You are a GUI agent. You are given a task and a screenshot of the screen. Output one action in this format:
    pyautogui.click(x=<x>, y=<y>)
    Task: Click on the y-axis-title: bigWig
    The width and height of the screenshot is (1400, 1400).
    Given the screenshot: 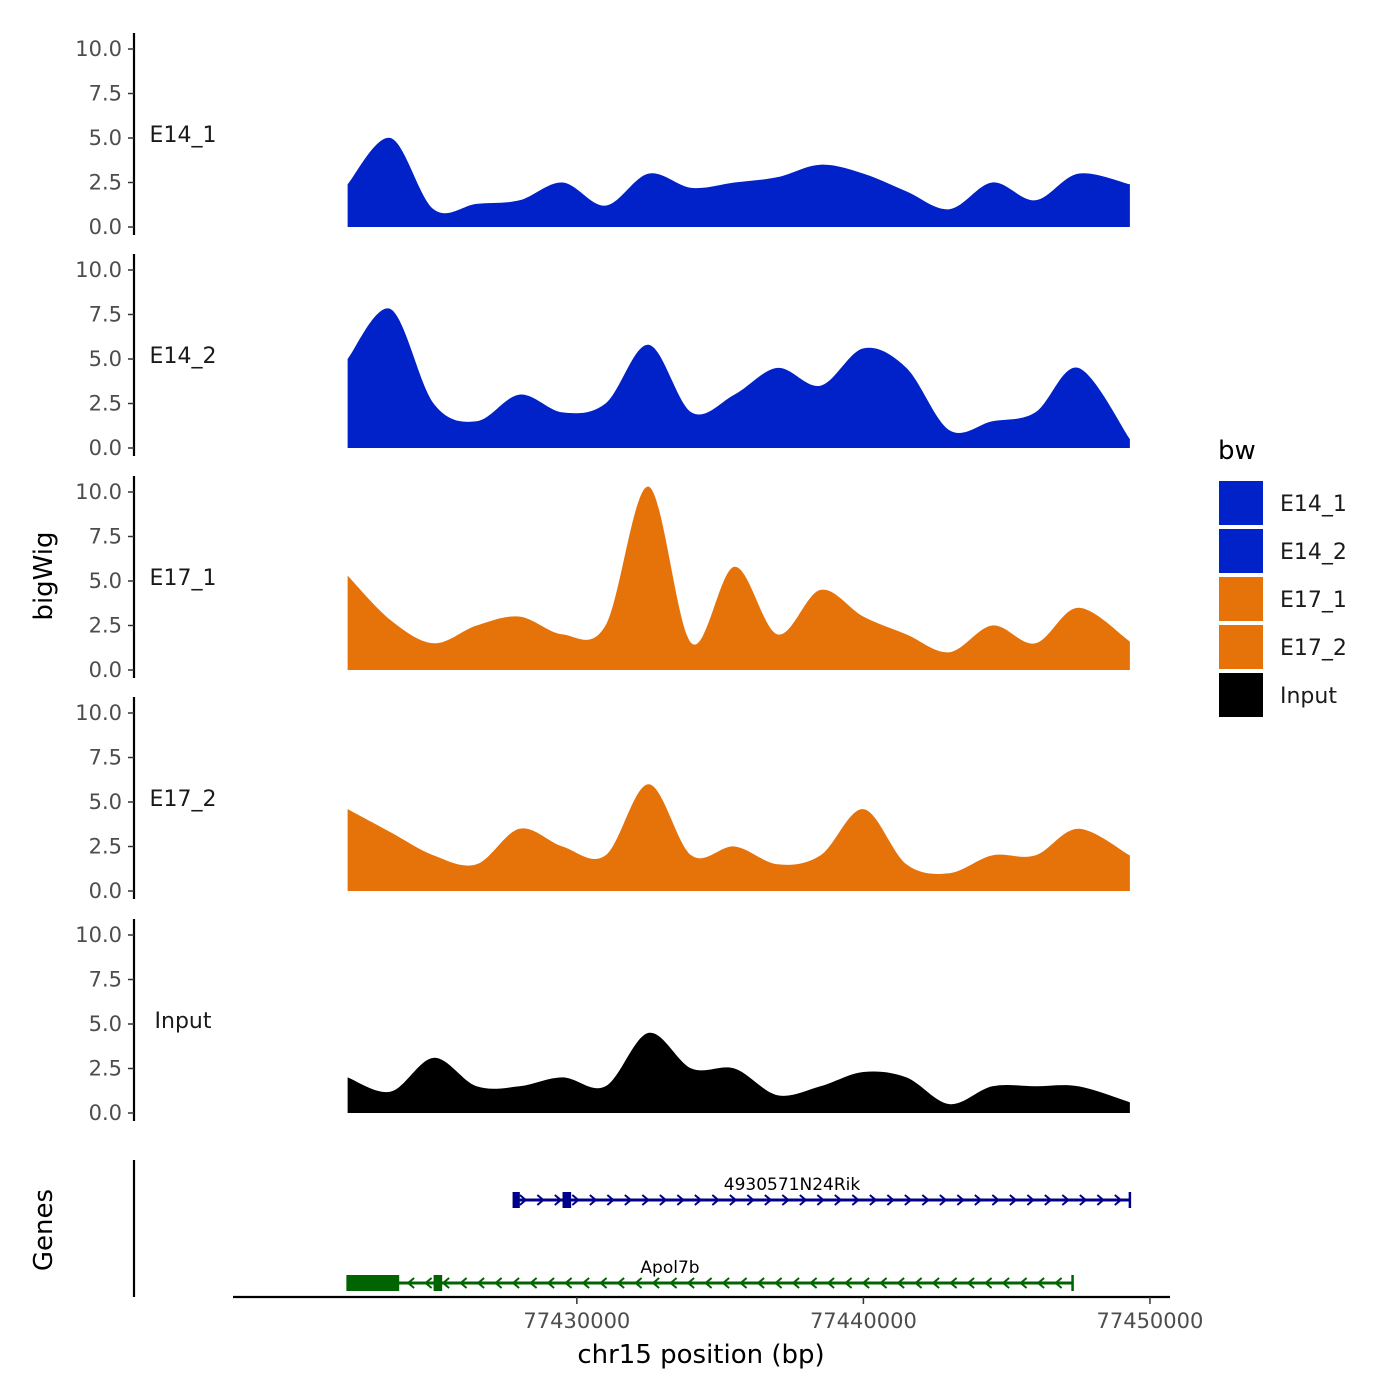 What is the action you would take?
    pyautogui.click(x=44, y=575)
    